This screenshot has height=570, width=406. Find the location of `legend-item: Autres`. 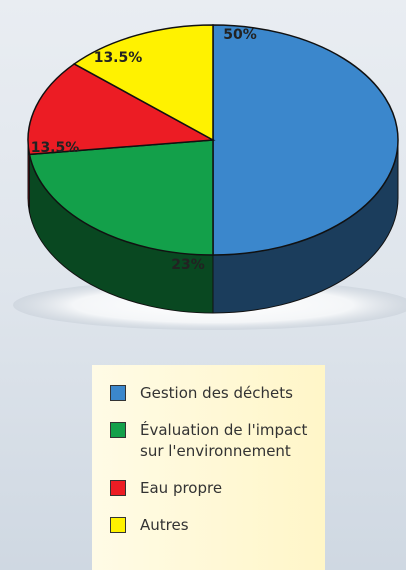

legend-item: Autres is located at coordinates (217, 525).